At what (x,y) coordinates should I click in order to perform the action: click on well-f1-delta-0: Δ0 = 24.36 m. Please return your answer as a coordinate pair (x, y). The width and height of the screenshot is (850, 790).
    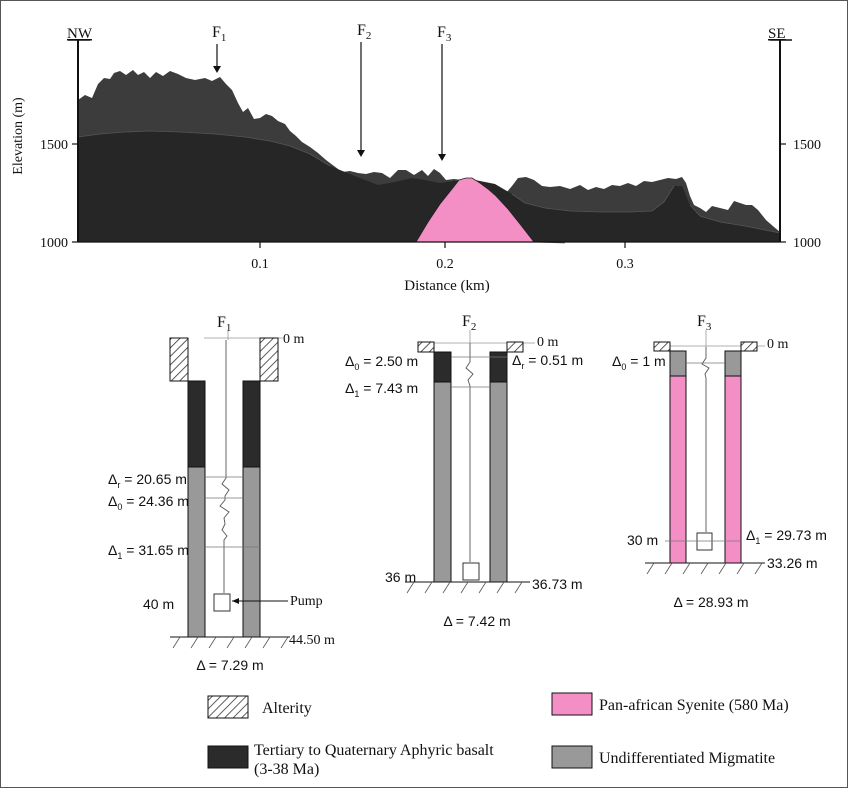
    Looking at the image, I should click on (148, 502).